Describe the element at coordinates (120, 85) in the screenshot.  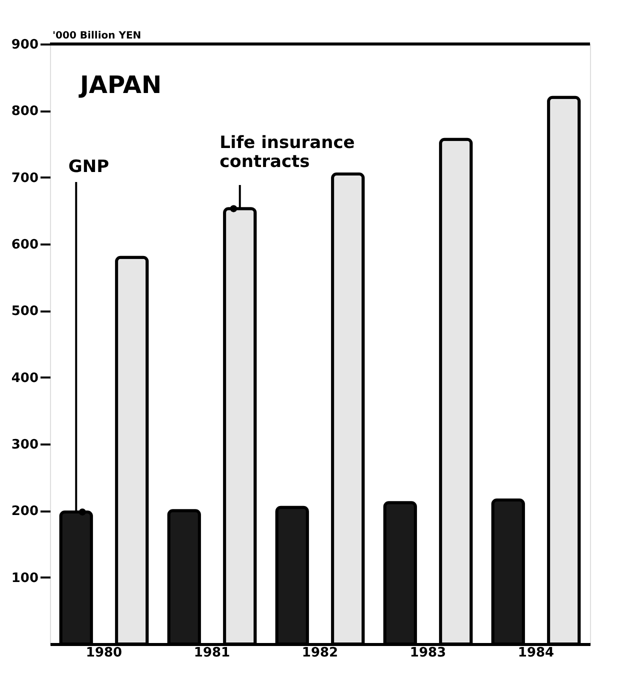
I see `text: JAPAN` at that location.